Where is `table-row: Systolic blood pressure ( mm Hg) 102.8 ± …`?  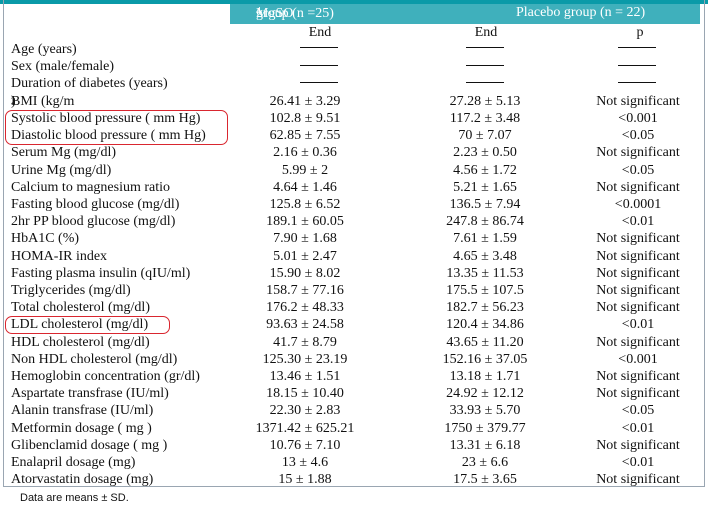
table-row: Systolic blood pressure ( mm Hg) 102.8 ± … is located at coordinates (354, 118).